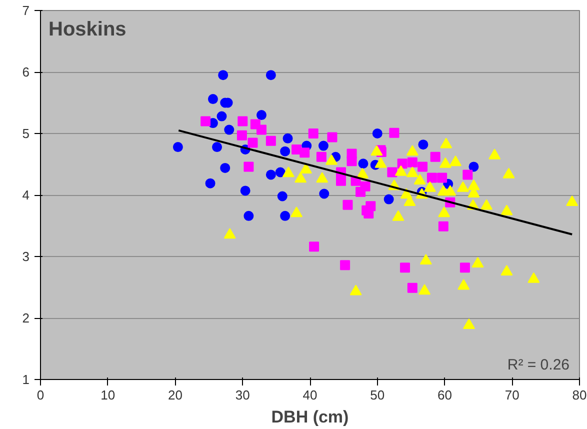 The image size is (587, 429). Describe the element at coordinates (175, 395) in the screenshot. I see `x-tick-label: 20` at that location.